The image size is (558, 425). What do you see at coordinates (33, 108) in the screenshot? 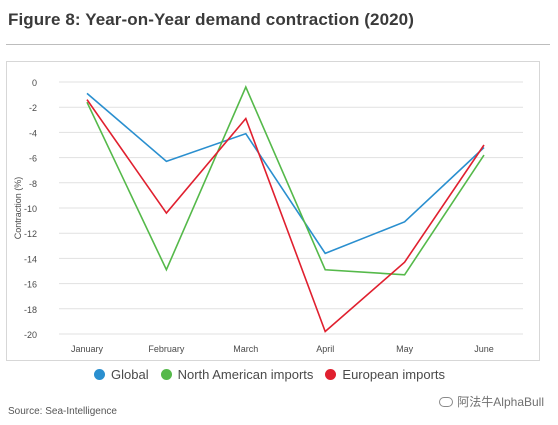
I see `y-tick-label: -2` at bounding box center [33, 108].